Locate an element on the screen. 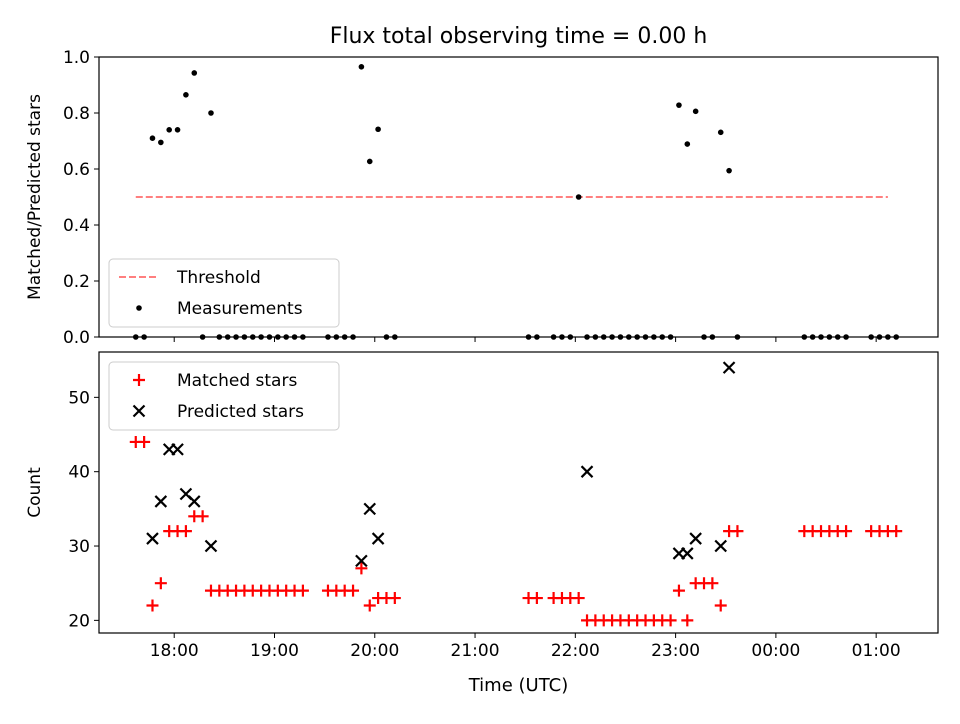 Image resolution: width=960 pixels, height=724 pixels. y-axis-label: Count is located at coordinates (35, 492).